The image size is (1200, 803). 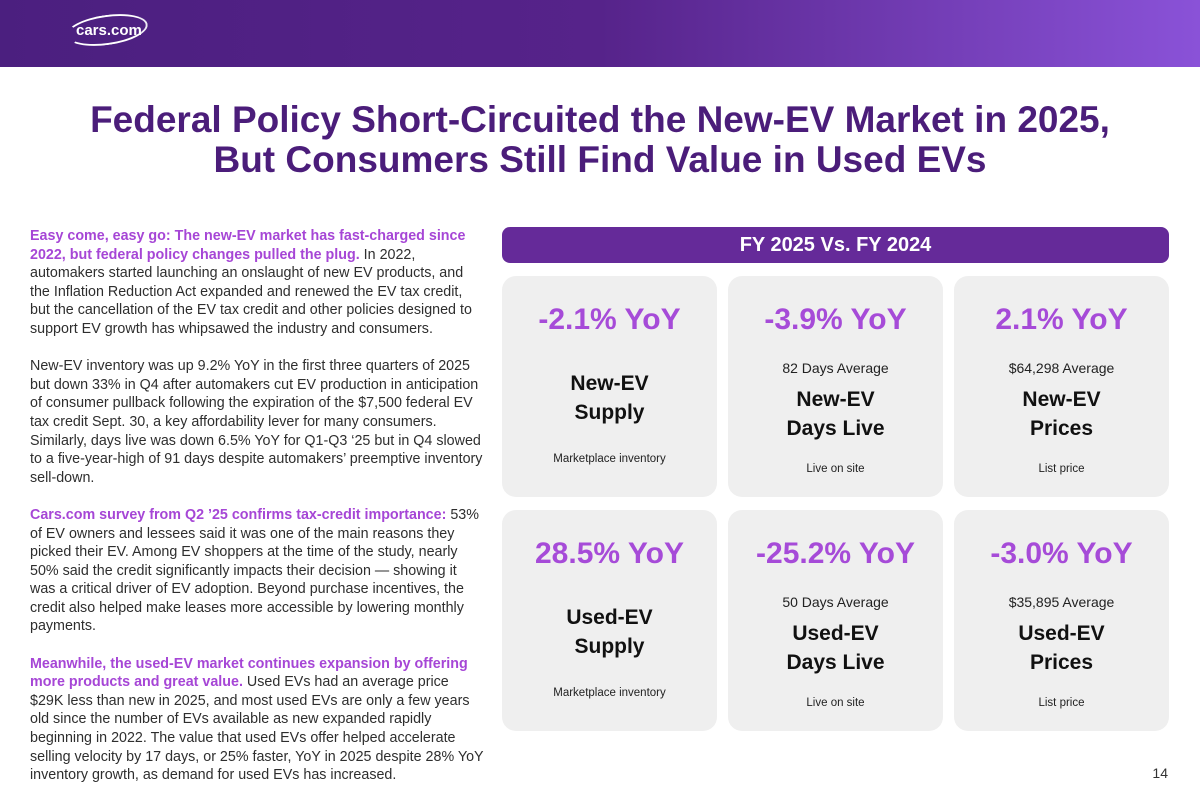 I want to click on yoy-value: 28.5% YoY, so click(x=609, y=553).